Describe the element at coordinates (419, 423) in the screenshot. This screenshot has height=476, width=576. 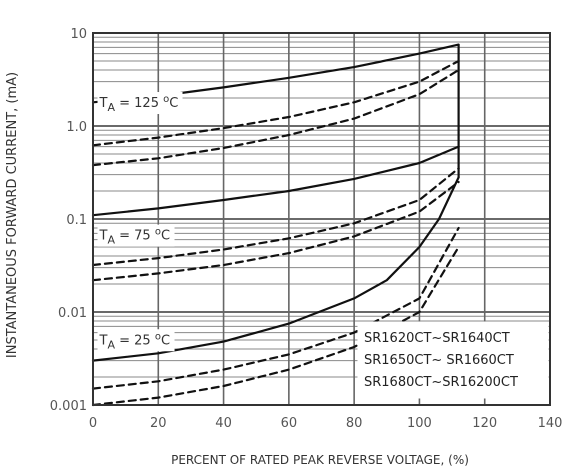
I see `x-tick-label: 100` at that location.